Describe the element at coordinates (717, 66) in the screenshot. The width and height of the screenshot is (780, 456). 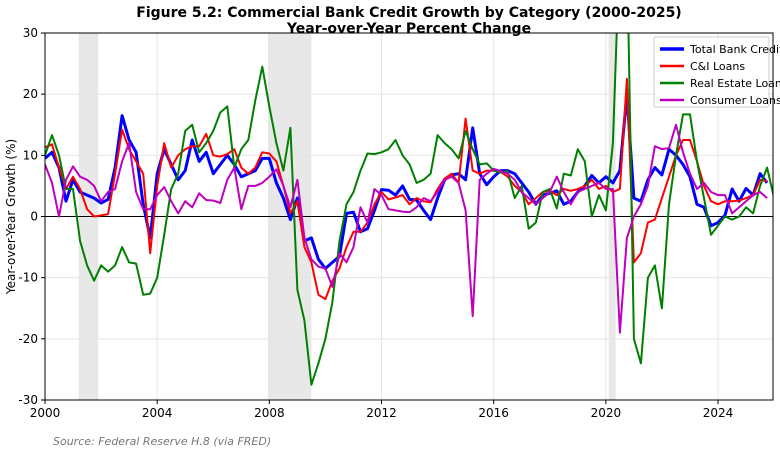
I see `legend-label: C&I Loans` at that location.